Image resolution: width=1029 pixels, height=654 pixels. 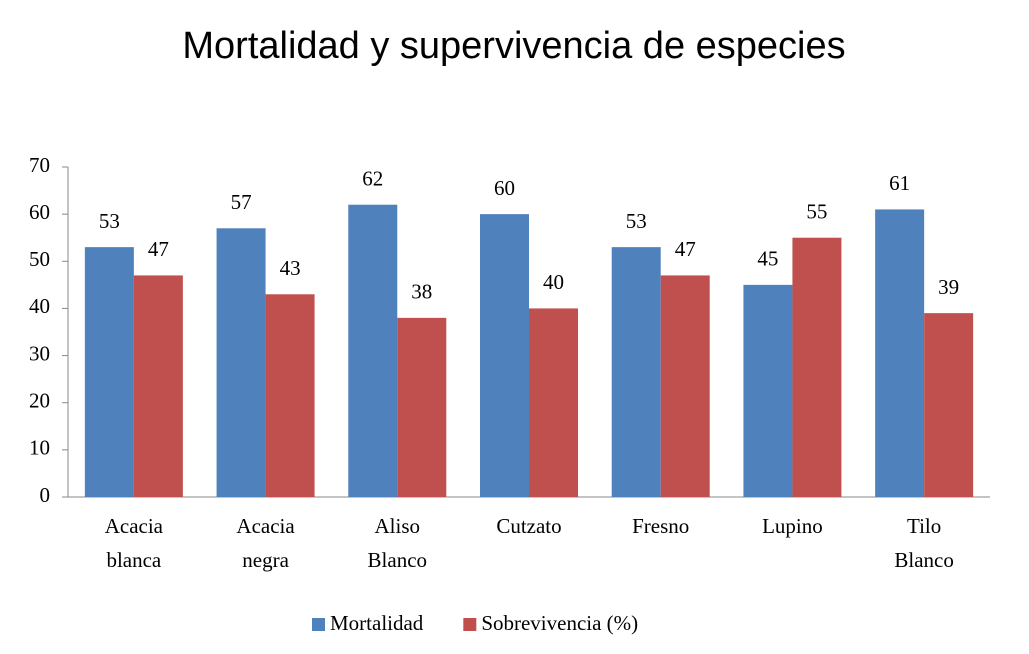 What do you see at coordinates (816, 212) in the screenshot?
I see `data-label: 55` at bounding box center [816, 212].